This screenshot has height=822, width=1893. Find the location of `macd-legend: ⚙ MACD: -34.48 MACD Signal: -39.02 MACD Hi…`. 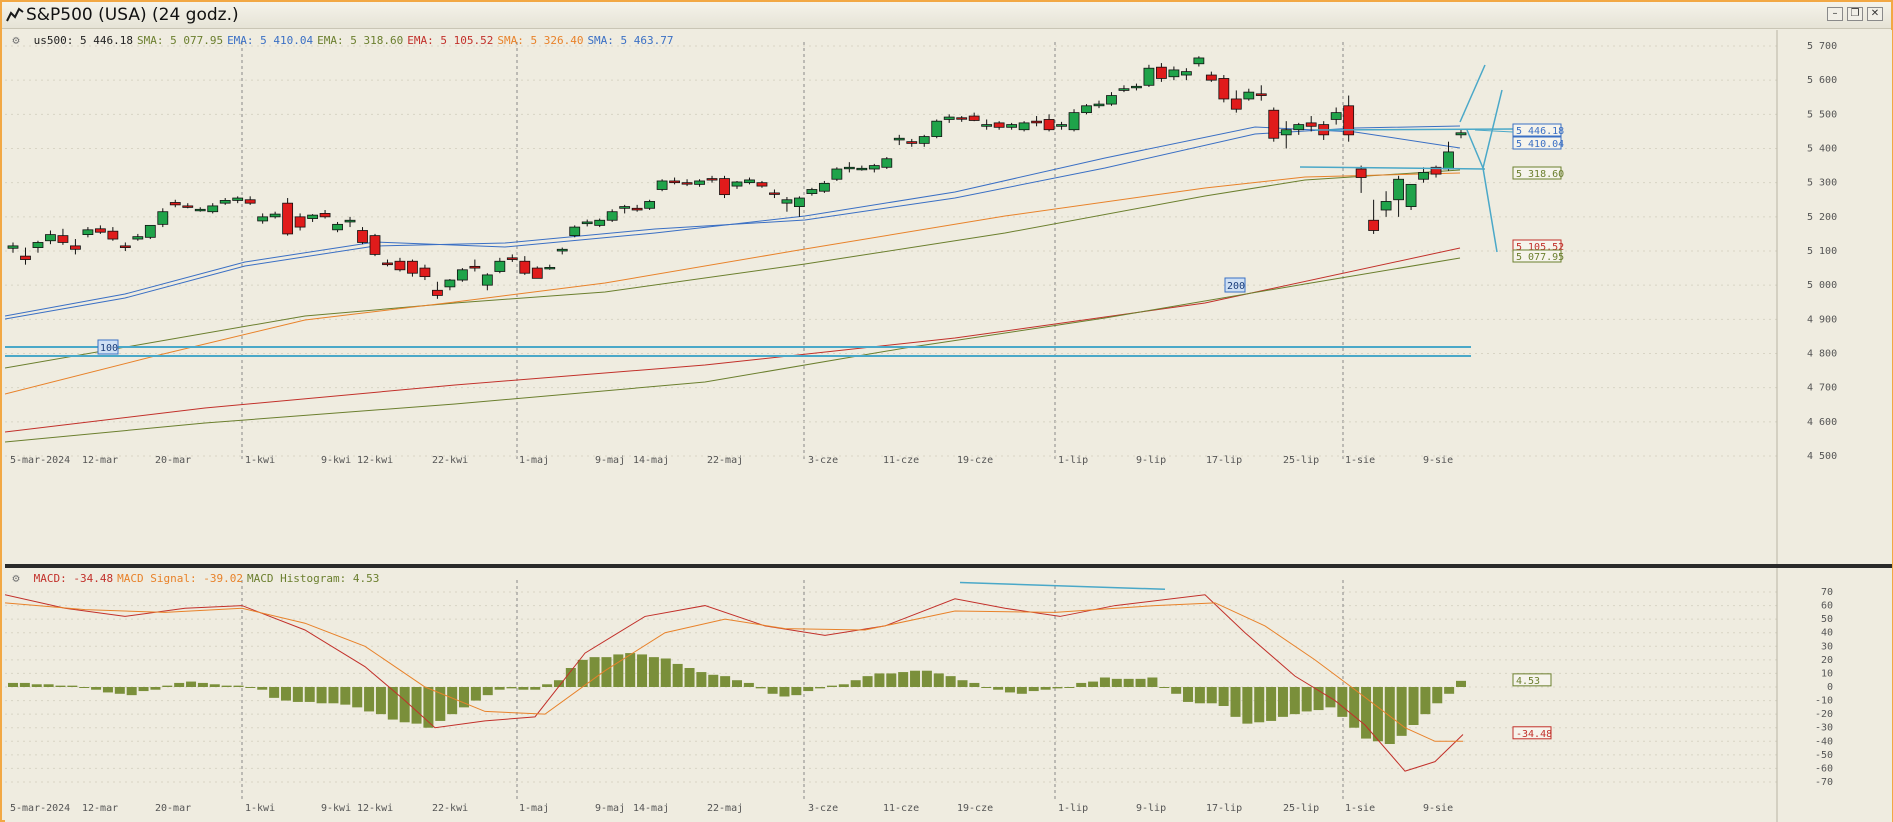

macd-legend: ⚙ MACD: -34.48 MACD Signal: -39.02 MACD Hi… is located at coordinates (196, 578).